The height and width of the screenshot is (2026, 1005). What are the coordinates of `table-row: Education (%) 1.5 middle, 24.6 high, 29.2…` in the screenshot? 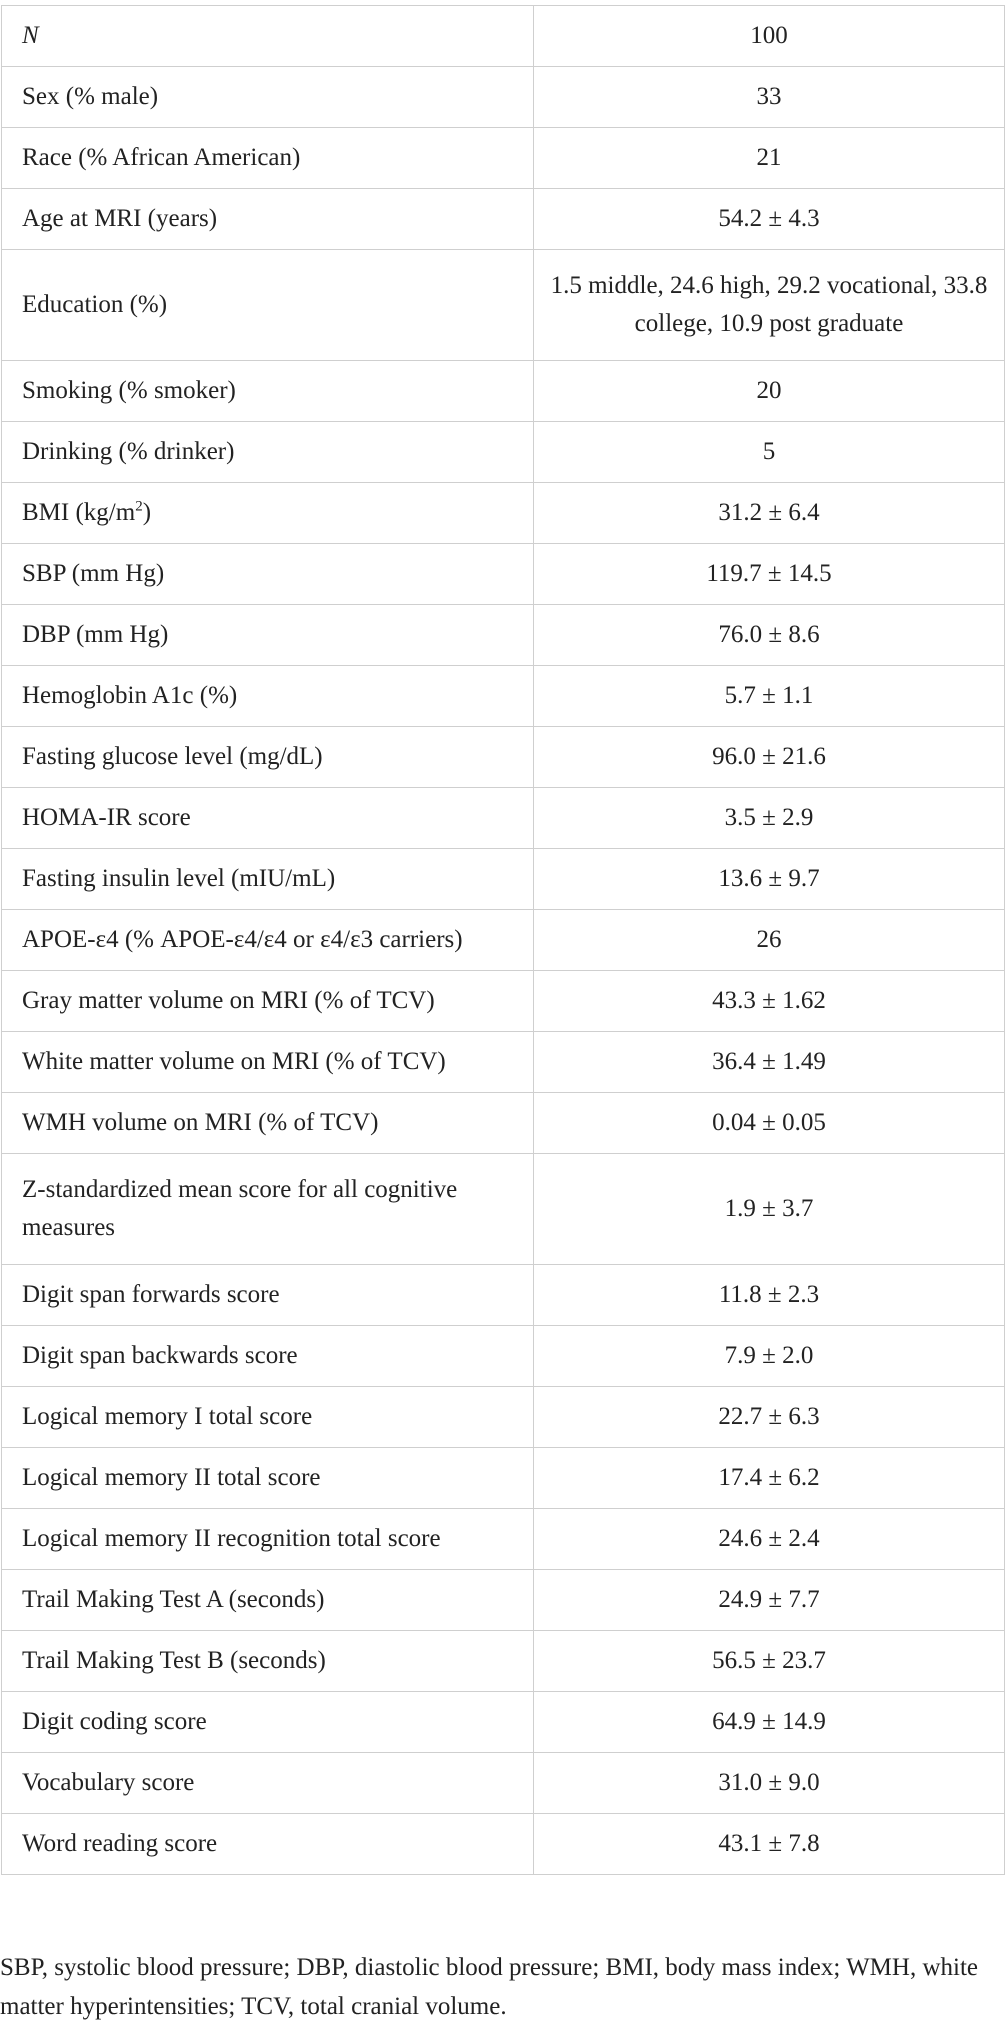 It's located at (503, 305).